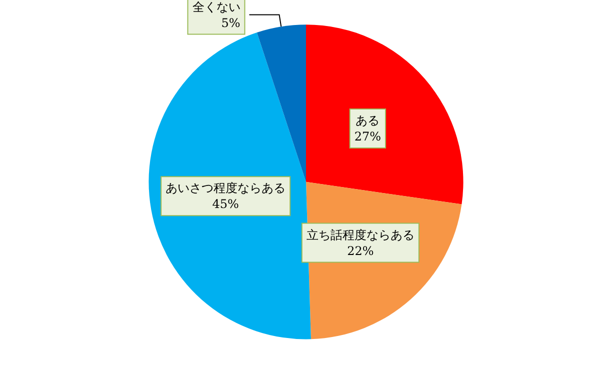 This screenshot has width=600, height=379. I want to click on data-label: 5%, so click(230, 23).